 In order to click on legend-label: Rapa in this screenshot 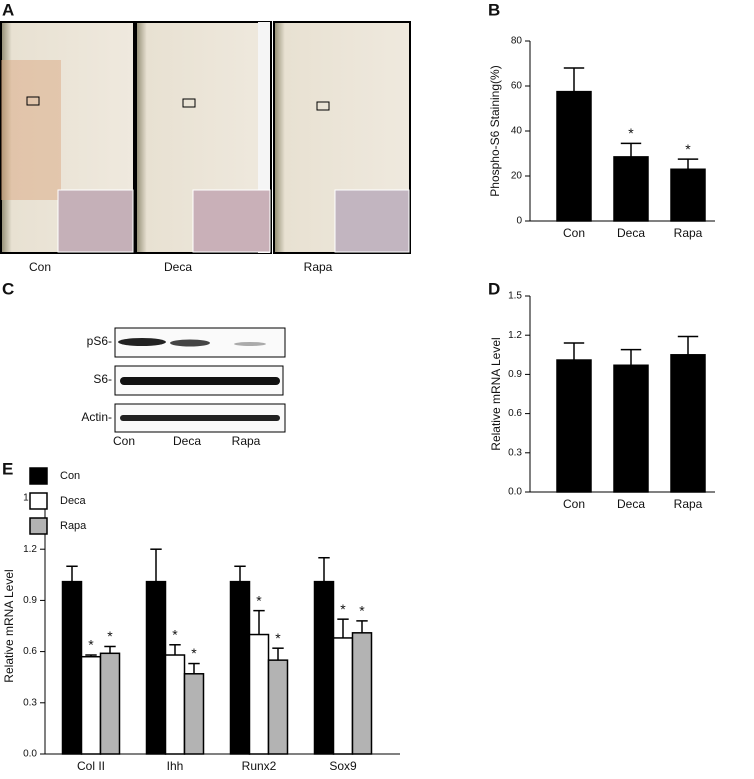, I will do `click(73, 526)`.